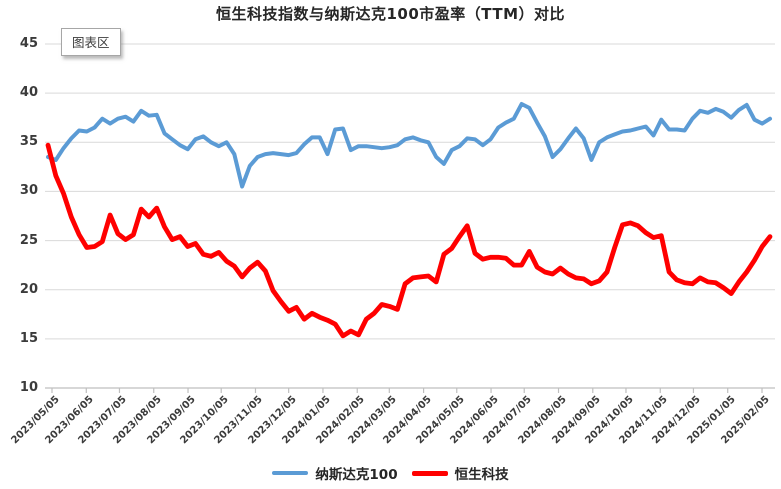 Image resolution: width=781 pixels, height=489 pixels. What do you see at coordinates (390, 14) in the screenshot?
I see `chart-title: 恒生科技指数与纳斯达克100市盈率（TTM）对比` at bounding box center [390, 14].